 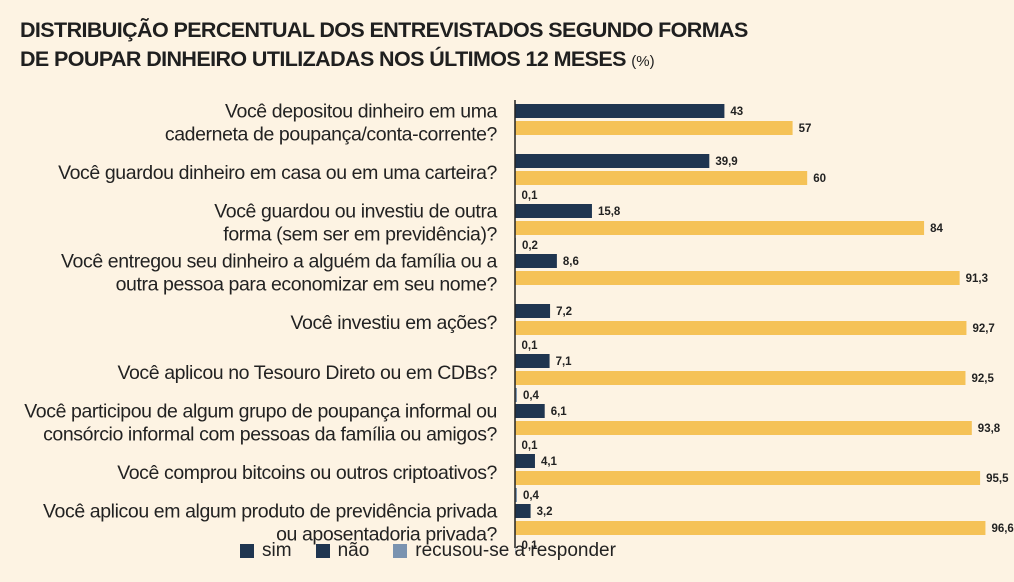 I want to click on chart-legend: sim não recusou-se a responder, so click(x=428, y=551).